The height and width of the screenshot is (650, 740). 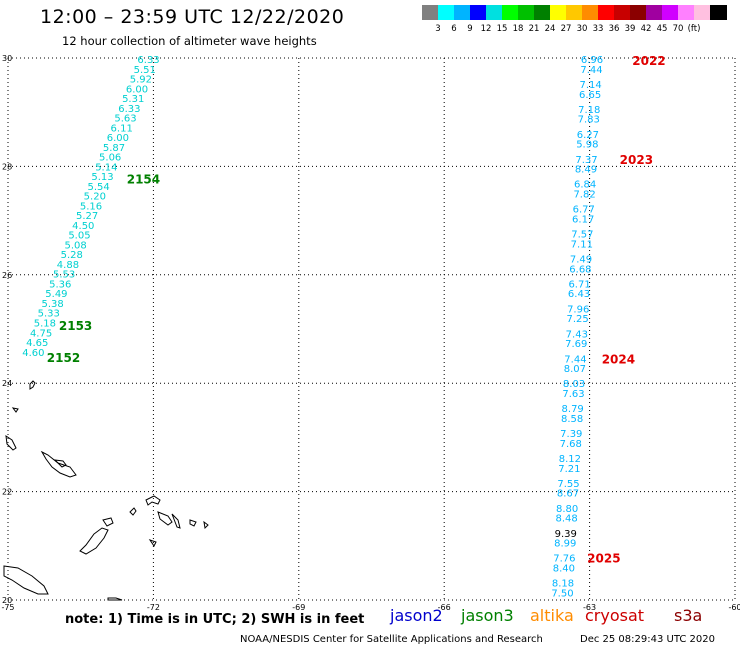 What do you see at coordinates (591, 85) in the screenshot?
I see `wave-height-value: 7.14` at bounding box center [591, 85].